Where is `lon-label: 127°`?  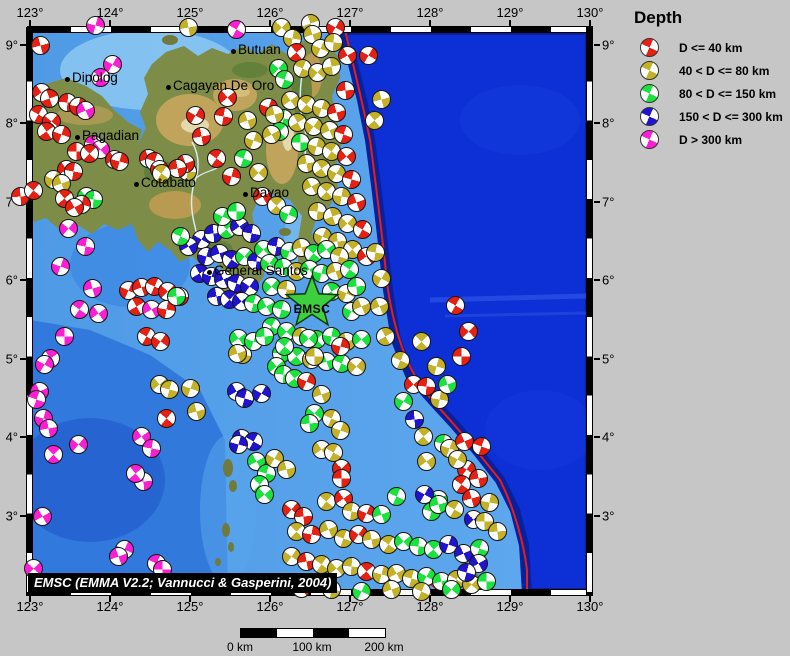 lon-label: 127° is located at coordinates (350, 606).